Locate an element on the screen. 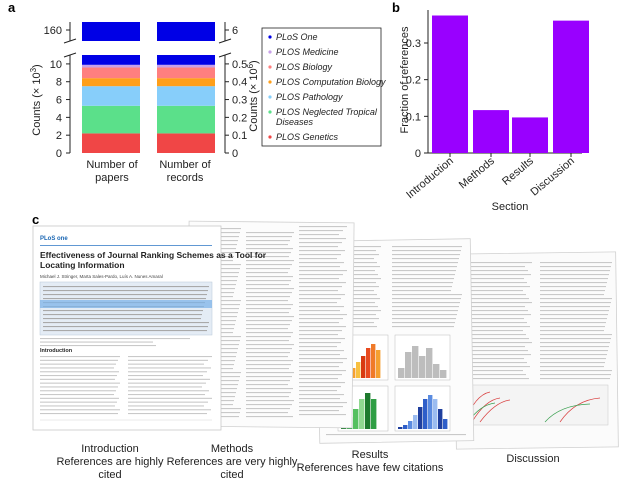  bar-label-records-1: Number of is located at coordinates (185, 165).